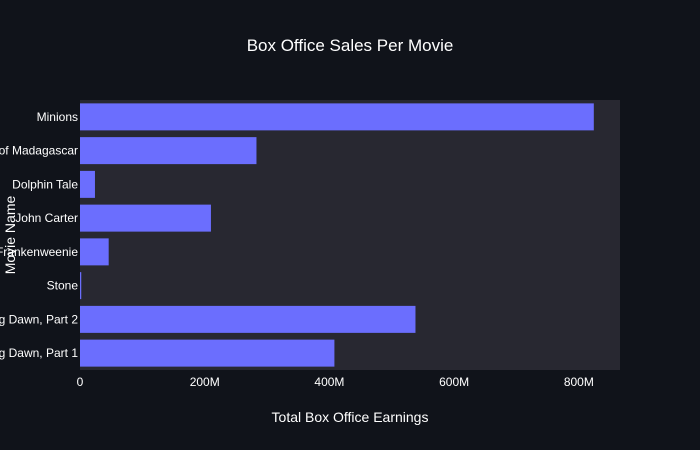 This screenshot has width=700, height=450. Describe the element at coordinates (39, 353) in the screenshot. I see `y-tick-label: The Twilight Saga: Breaking Dawn, Part 1` at that location.